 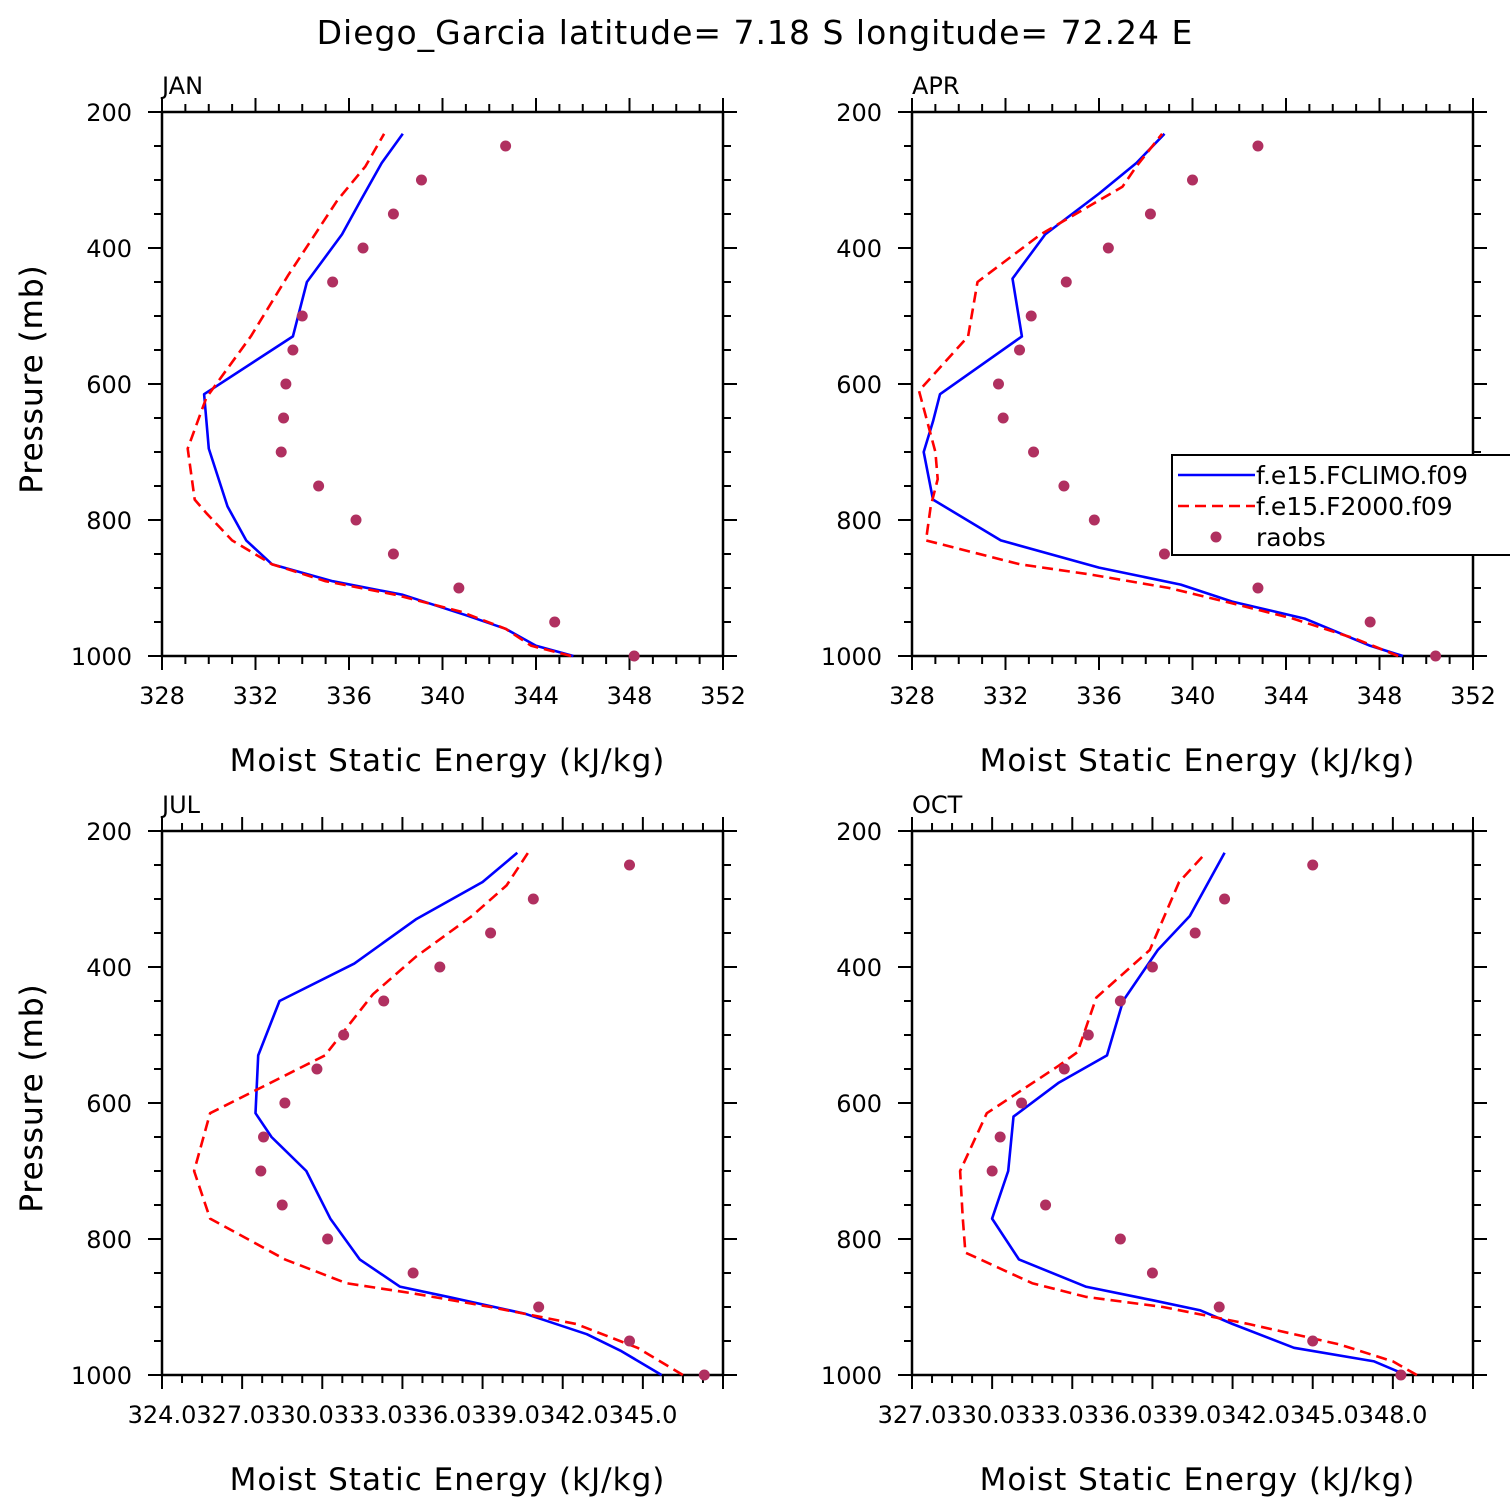 I want to click on plot-frame-jan, so click(x=442, y=384).